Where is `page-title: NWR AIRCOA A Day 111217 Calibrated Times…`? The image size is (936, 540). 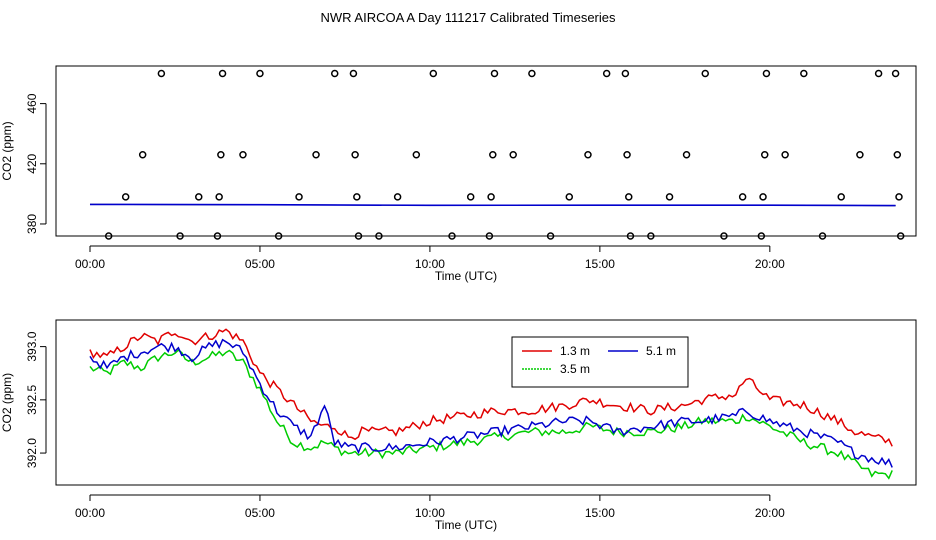
page-title: NWR AIRCOA A Day 111217 Calibrated Times… is located at coordinates (468, 17).